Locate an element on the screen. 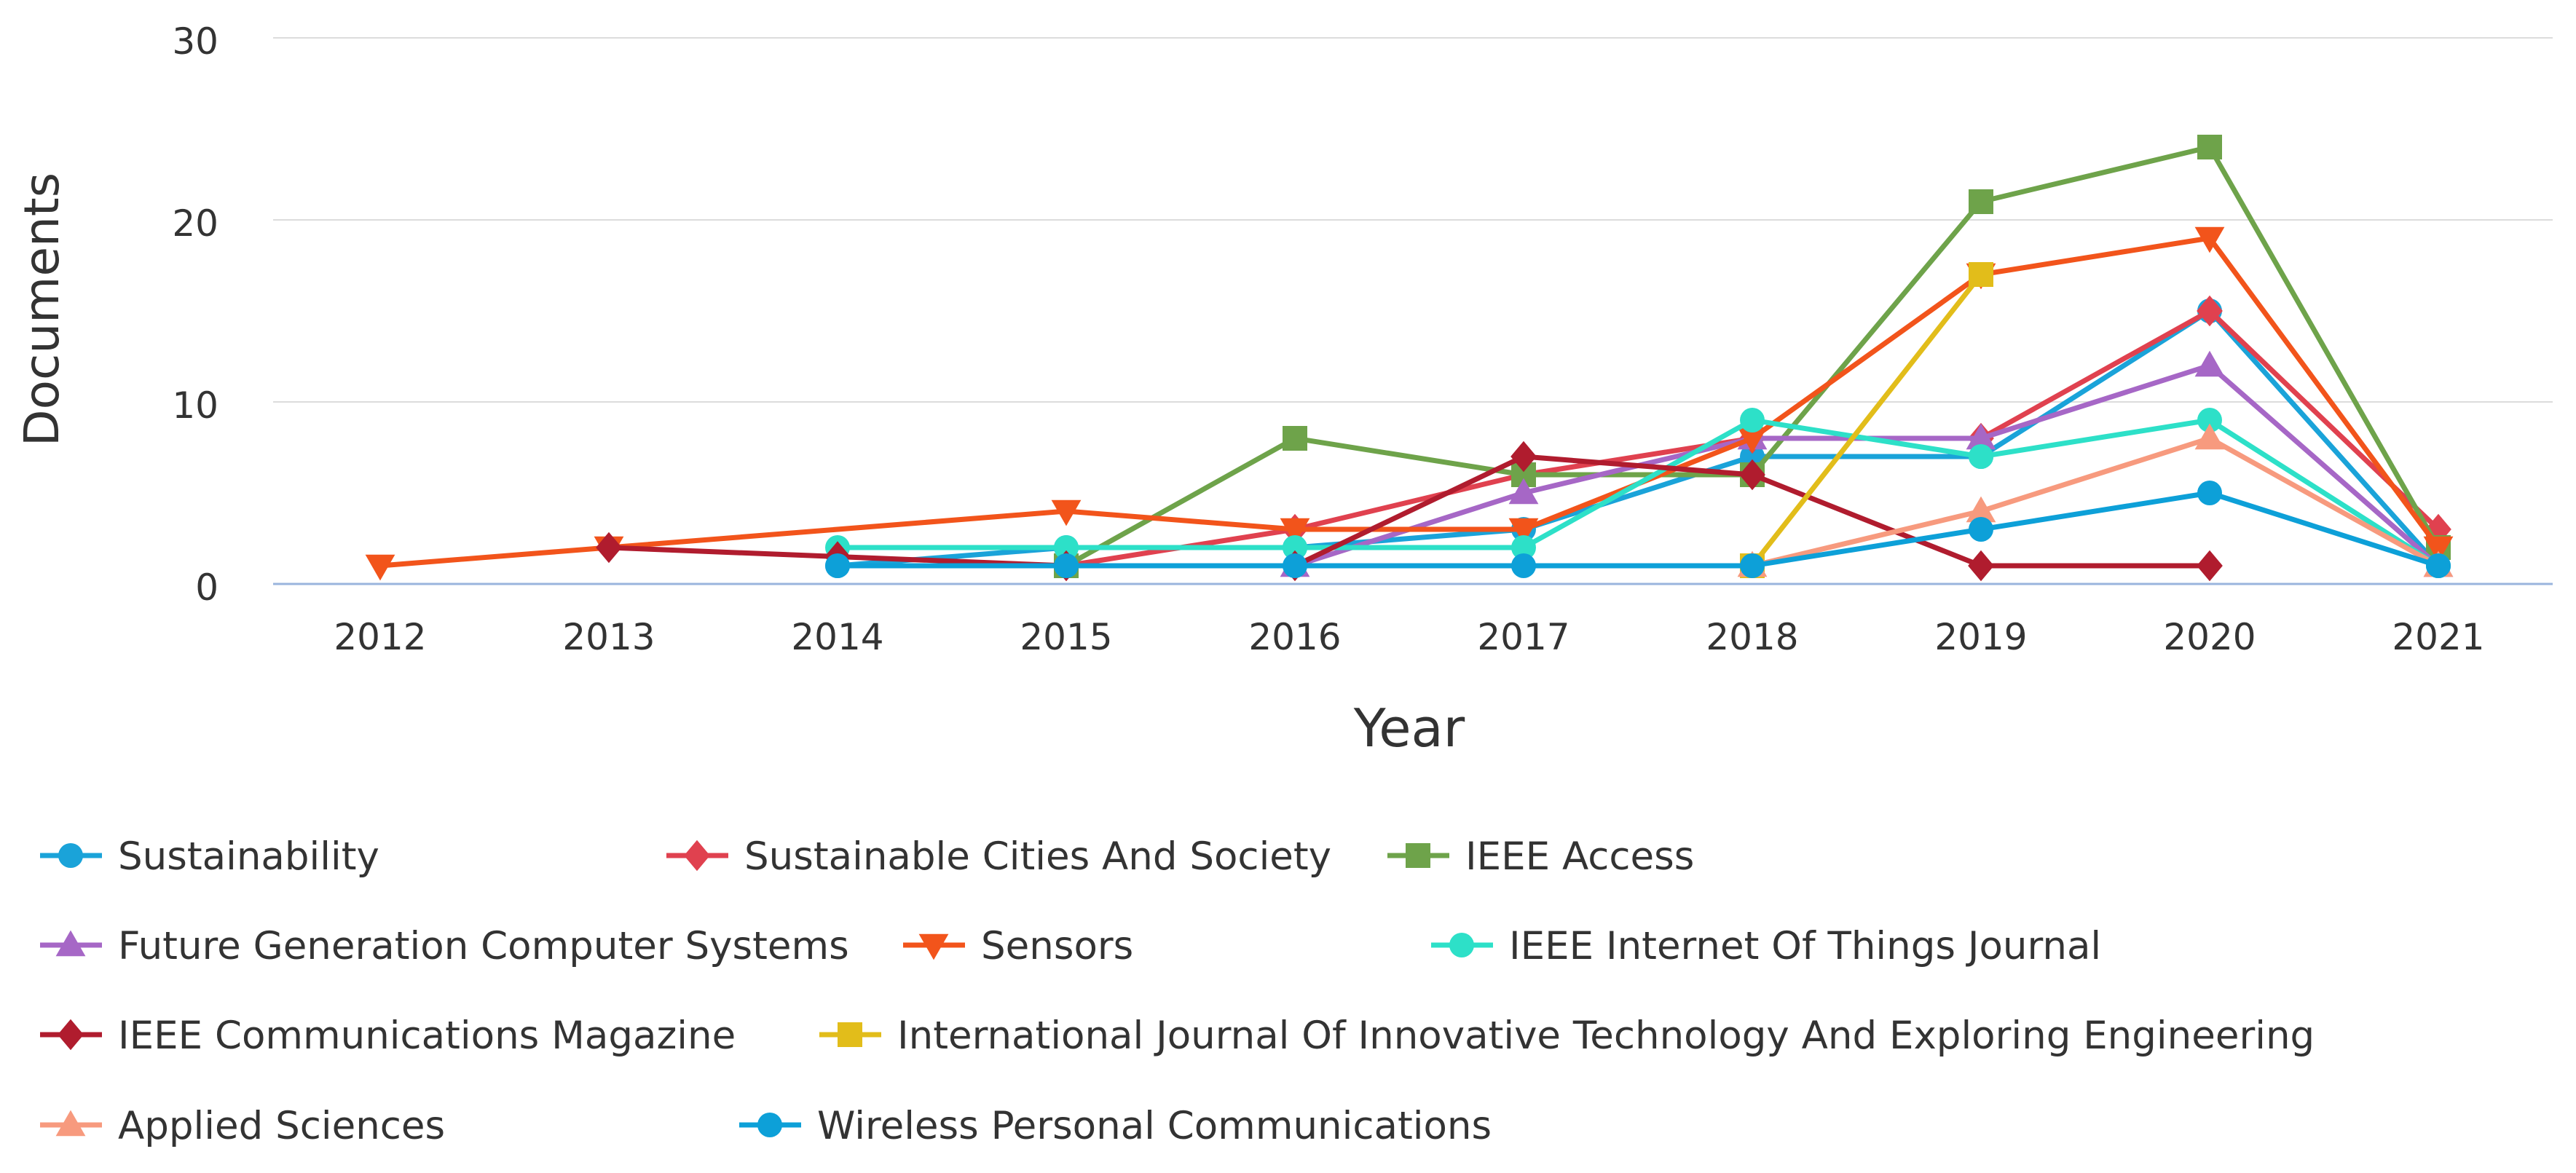  legend-item: IEEE Communications Magazine is located at coordinates (388, 1036).